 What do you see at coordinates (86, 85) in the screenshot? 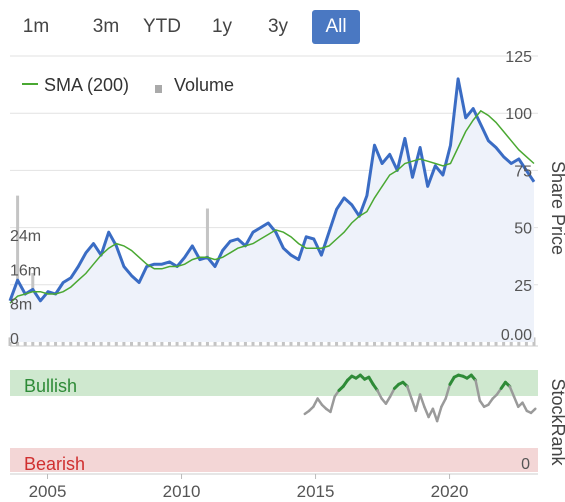
I see `sma-legend-label: SMA (200)` at bounding box center [86, 85].